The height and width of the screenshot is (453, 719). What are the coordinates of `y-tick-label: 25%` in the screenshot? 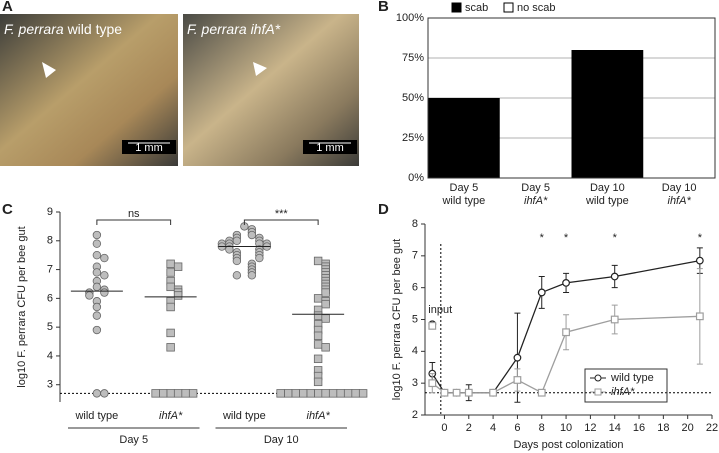 It's located at (413, 138).